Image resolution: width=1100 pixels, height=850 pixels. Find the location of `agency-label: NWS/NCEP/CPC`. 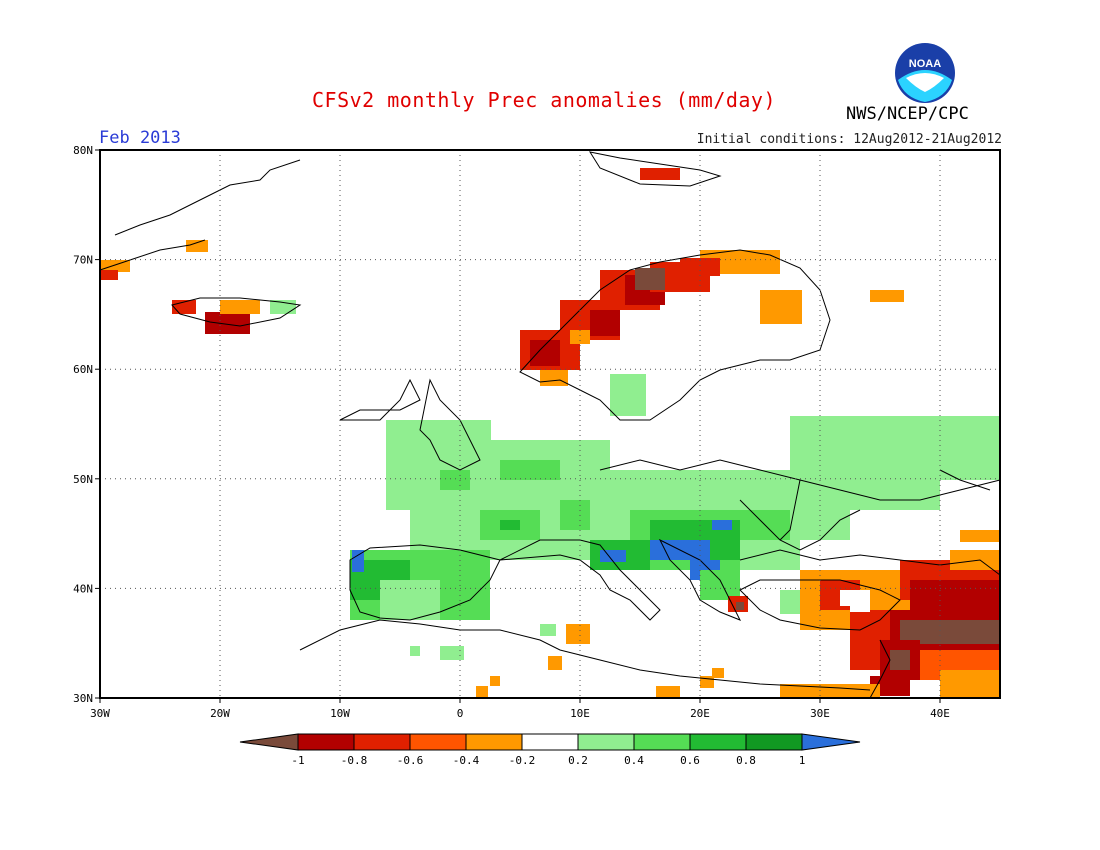

agency-label: NWS/NCEP/CPC is located at coordinates (907, 114).